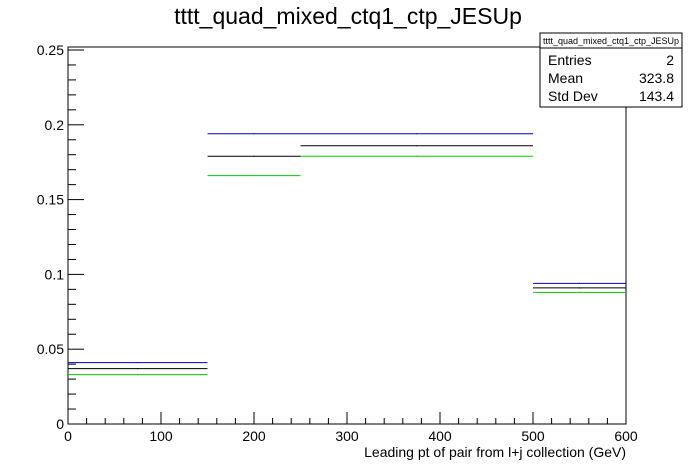 This screenshot has height=472, width=696. Describe the element at coordinates (348, 16) in the screenshot. I see `chart-title: tttt_quad_mixed_ctq1_ctp_JESUp` at that location.